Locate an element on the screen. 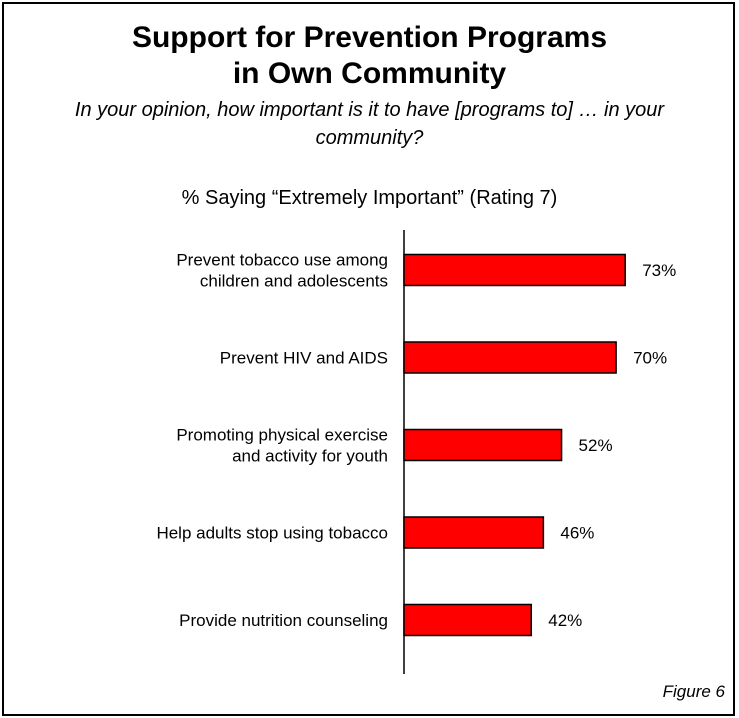 This screenshot has width=739, height=718. value-label-3: 52% is located at coordinates (596, 445).